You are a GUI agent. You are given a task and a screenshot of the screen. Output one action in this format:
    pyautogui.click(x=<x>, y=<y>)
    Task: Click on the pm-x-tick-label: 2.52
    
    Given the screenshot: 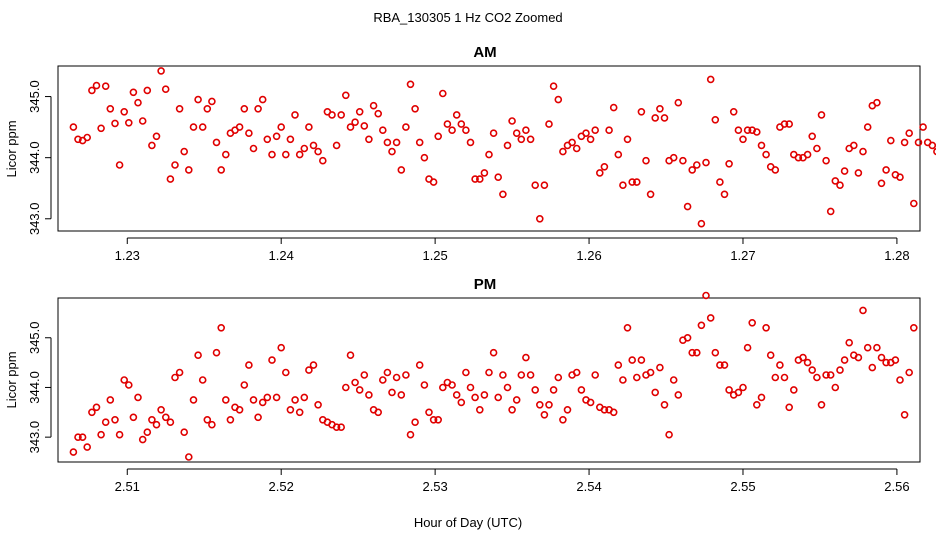 What is the action you would take?
    pyautogui.click(x=281, y=486)
    